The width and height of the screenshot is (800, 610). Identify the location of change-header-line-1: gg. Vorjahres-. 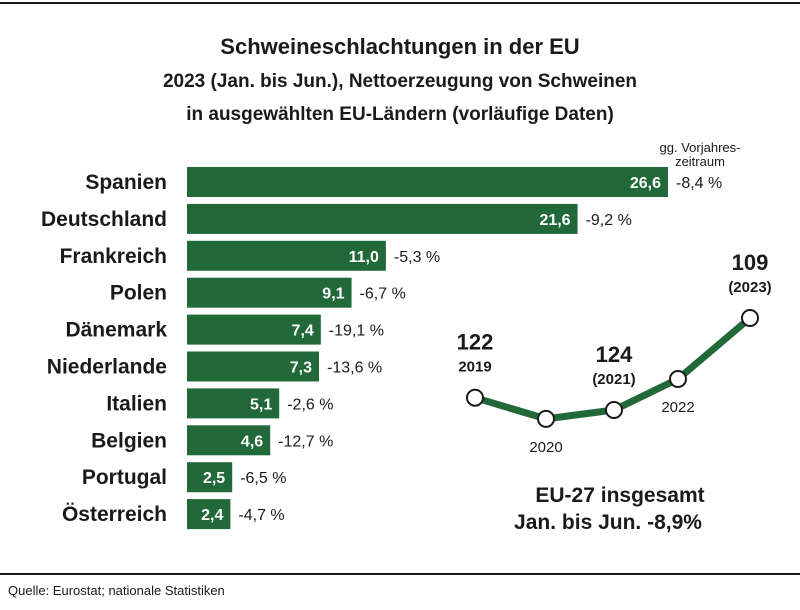
(700, 147).